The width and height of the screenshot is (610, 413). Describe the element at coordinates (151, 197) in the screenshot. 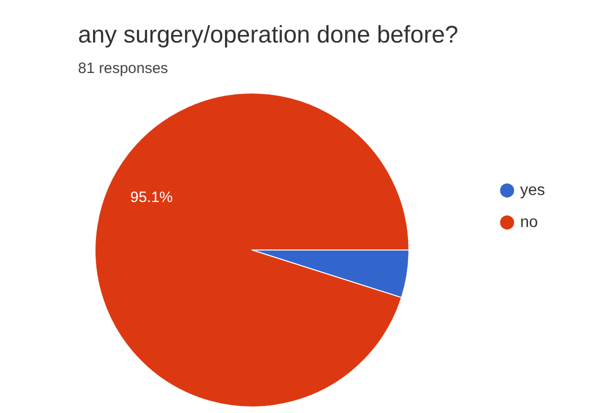

I see `data-label: 95.1%` at that location.